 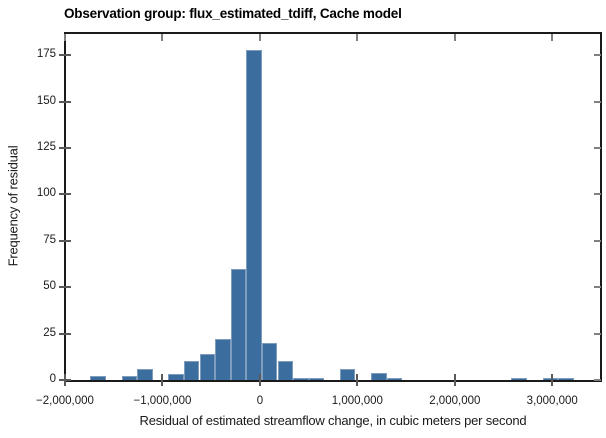 I want to click on y-axis-label: Frequency of residual, so click(x=13, y=206).